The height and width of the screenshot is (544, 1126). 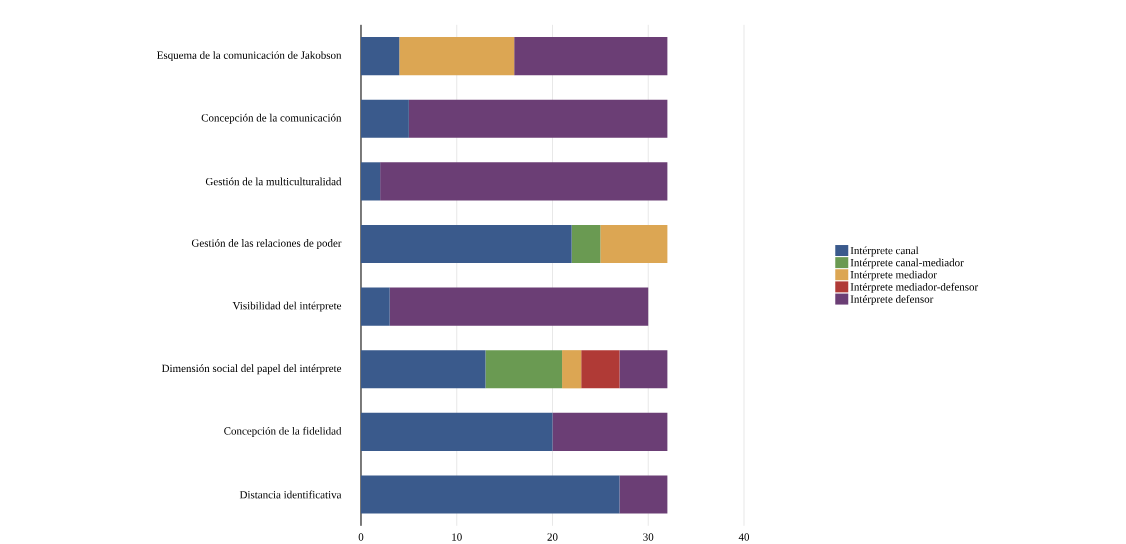 What do you see at coordinates (271, 118) in the screenshot?
I see `y-tick-label: Concepción de la comunicación` at bounding box center [271, 118].